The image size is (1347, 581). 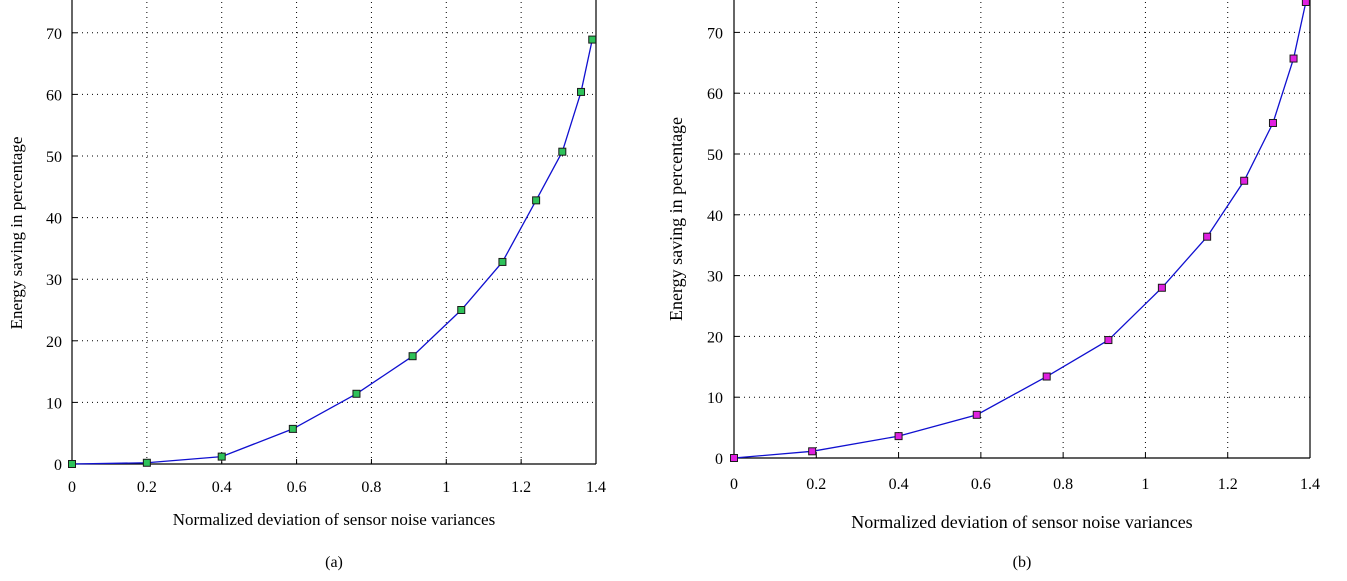 What do you see at coordinates (334, 562) in the screenshot?
I see `chart-a-panel-label: (a)` at bounding box center [334, 562].